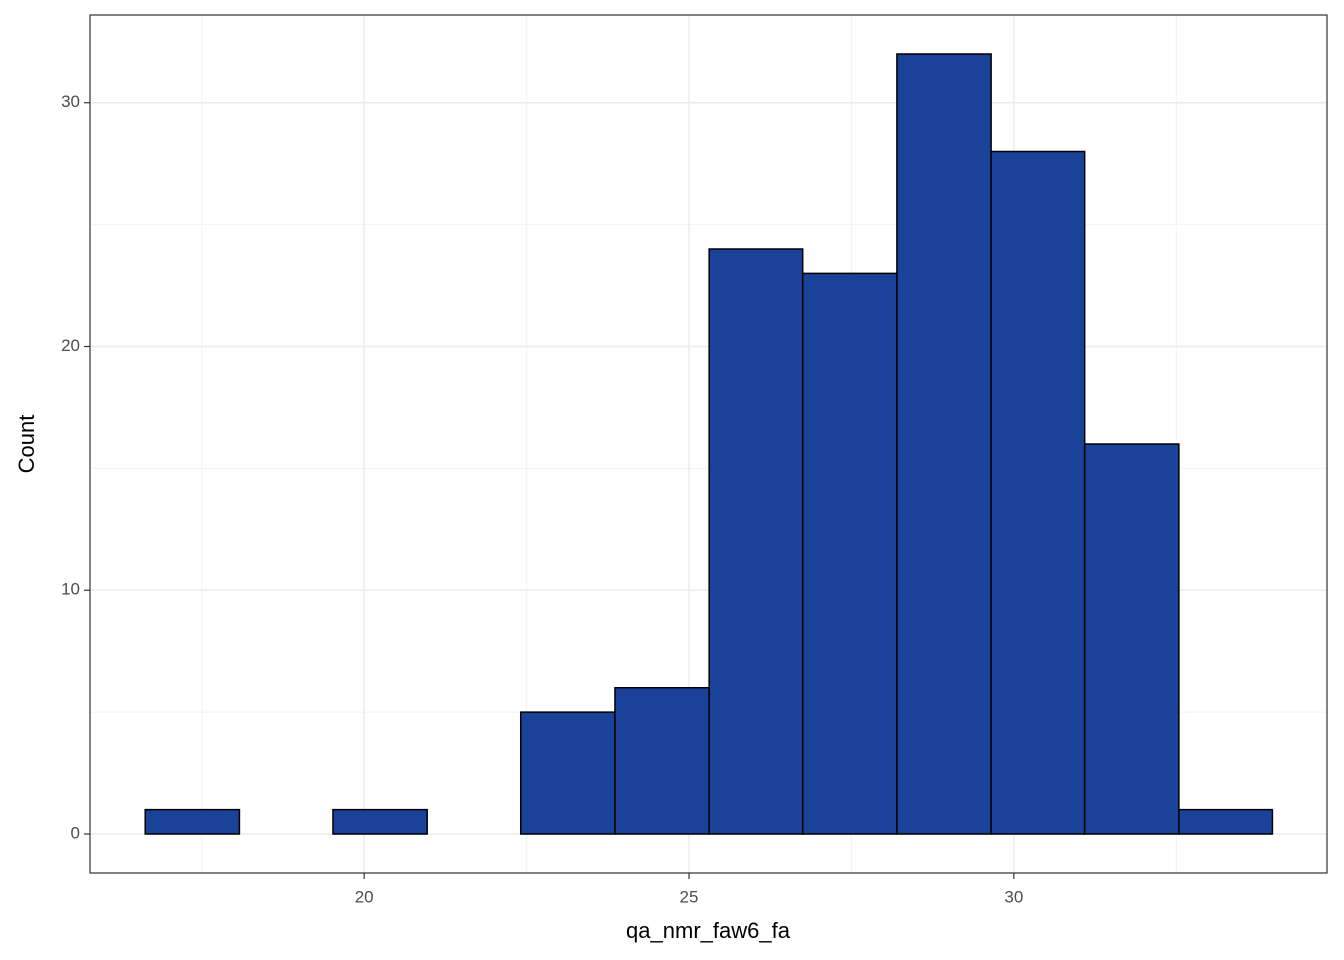 Image resolution: width=1344 pixels, height=960 pixels. What do you see at coordinates (75, 832) in the screenshot?
I see `y-tick-label: 0` at bounding box center [75, 832].